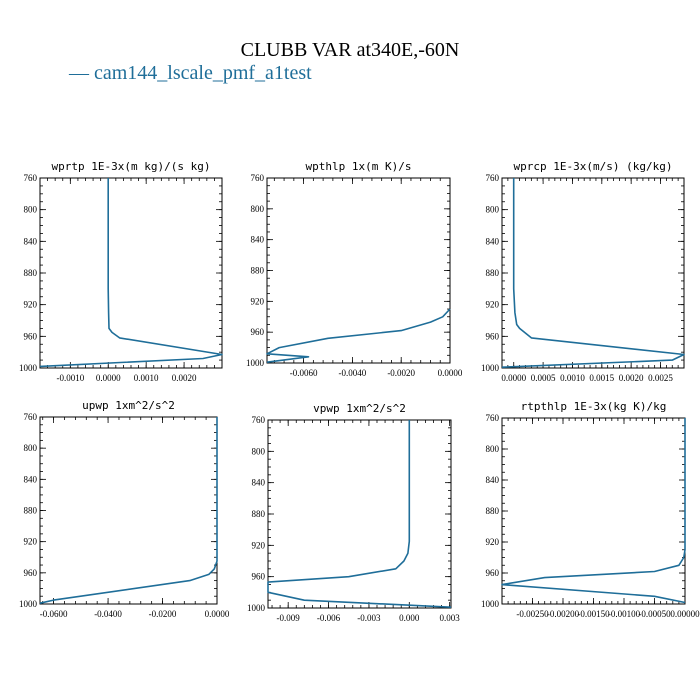 The width and height of the screenshot is (700, 700). What do you see at coordinates (131, 166) in the screenshot?
I see `panel-title: wprtp 1E-3x(m kg)/(s kg)` at bounding box center [131, 166].